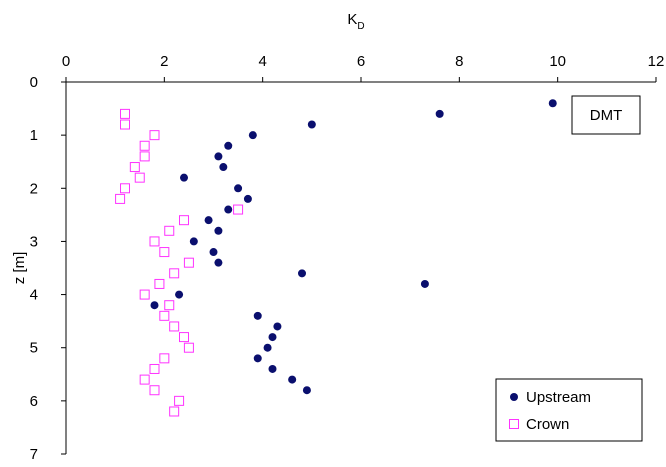 The width and height of the screenshot is (666, 467). I want to click on annotation-box, so click(606, 115).